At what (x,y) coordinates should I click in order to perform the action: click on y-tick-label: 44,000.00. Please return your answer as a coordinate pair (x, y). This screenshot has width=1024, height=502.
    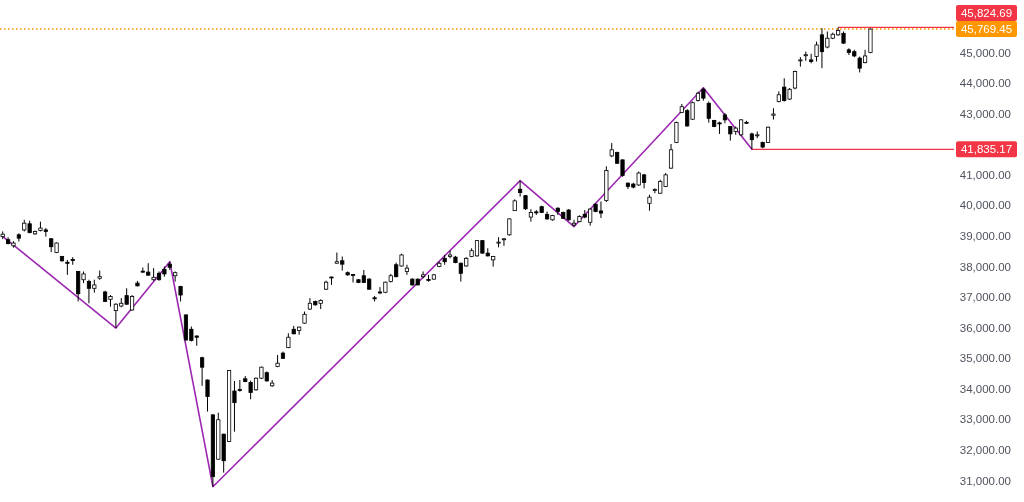
    Looking at the image, I should click on (985, 83).